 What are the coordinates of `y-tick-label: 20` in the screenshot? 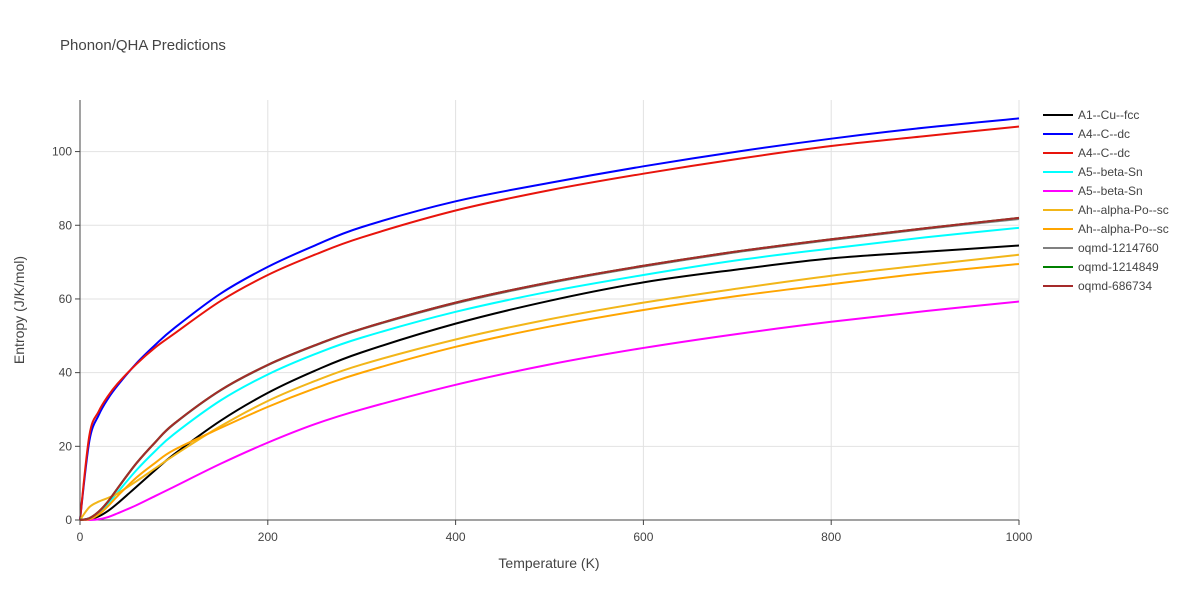 It's located at (66, 446).